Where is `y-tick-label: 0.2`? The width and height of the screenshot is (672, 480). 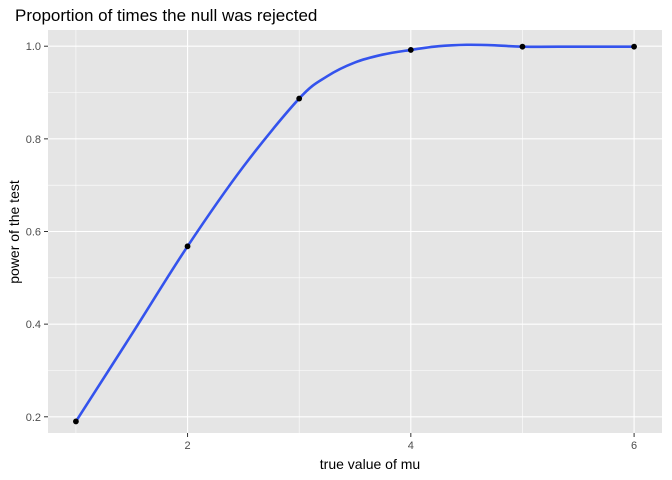 y-tick-label: 0.2 is located at coordinates (33, 418).